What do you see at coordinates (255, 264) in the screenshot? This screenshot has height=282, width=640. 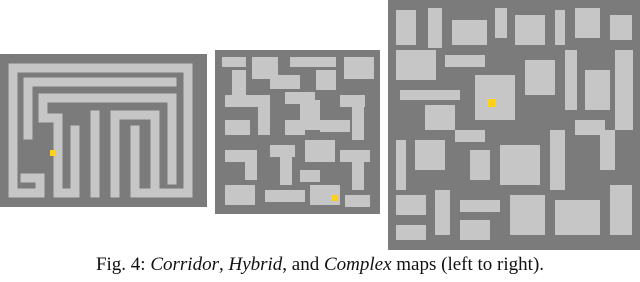 I see `map-name: Hybrid` at bounding box center [255, 264].